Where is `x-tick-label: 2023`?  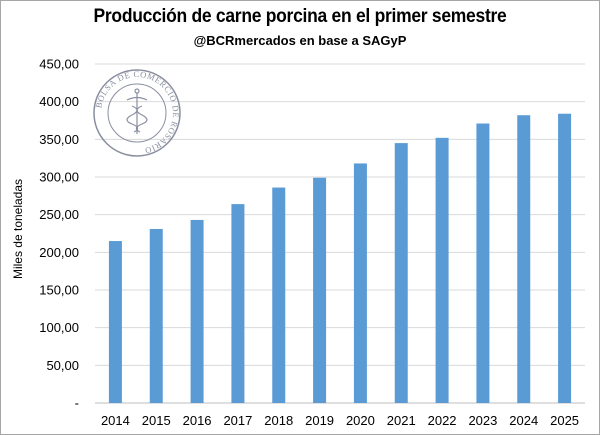 x-tick-label: 2023 is located at coordinates (482, 420).